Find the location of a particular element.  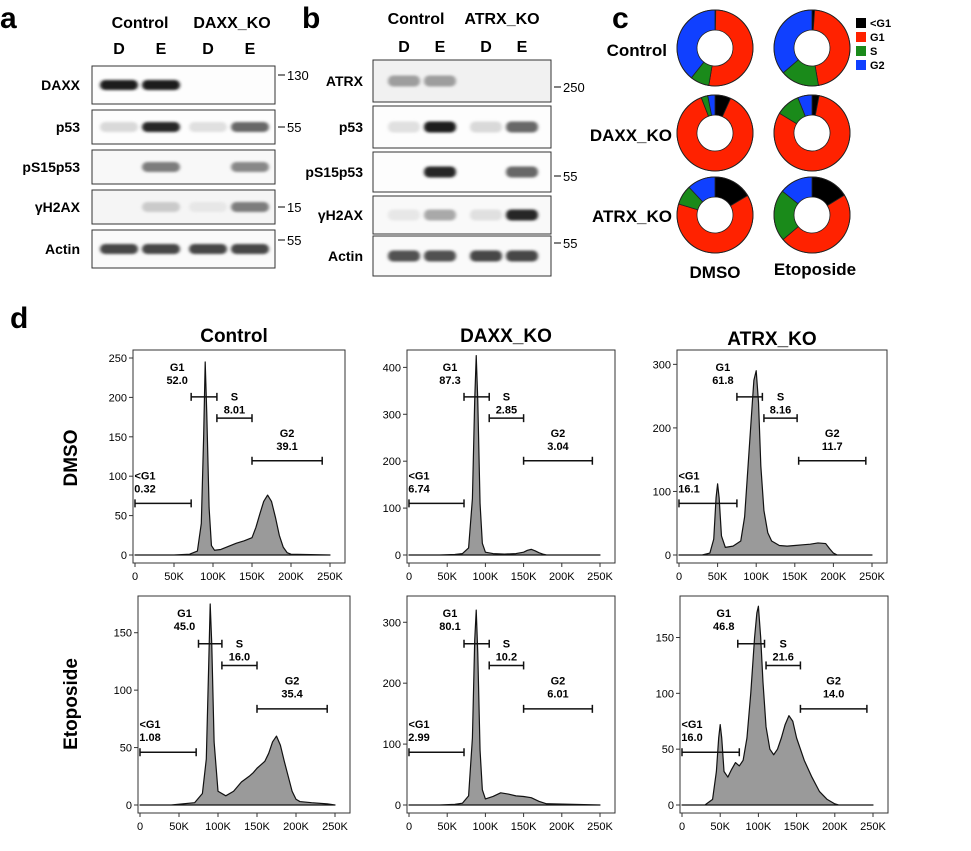

gate-label: S is located at coordinates (239, 645).